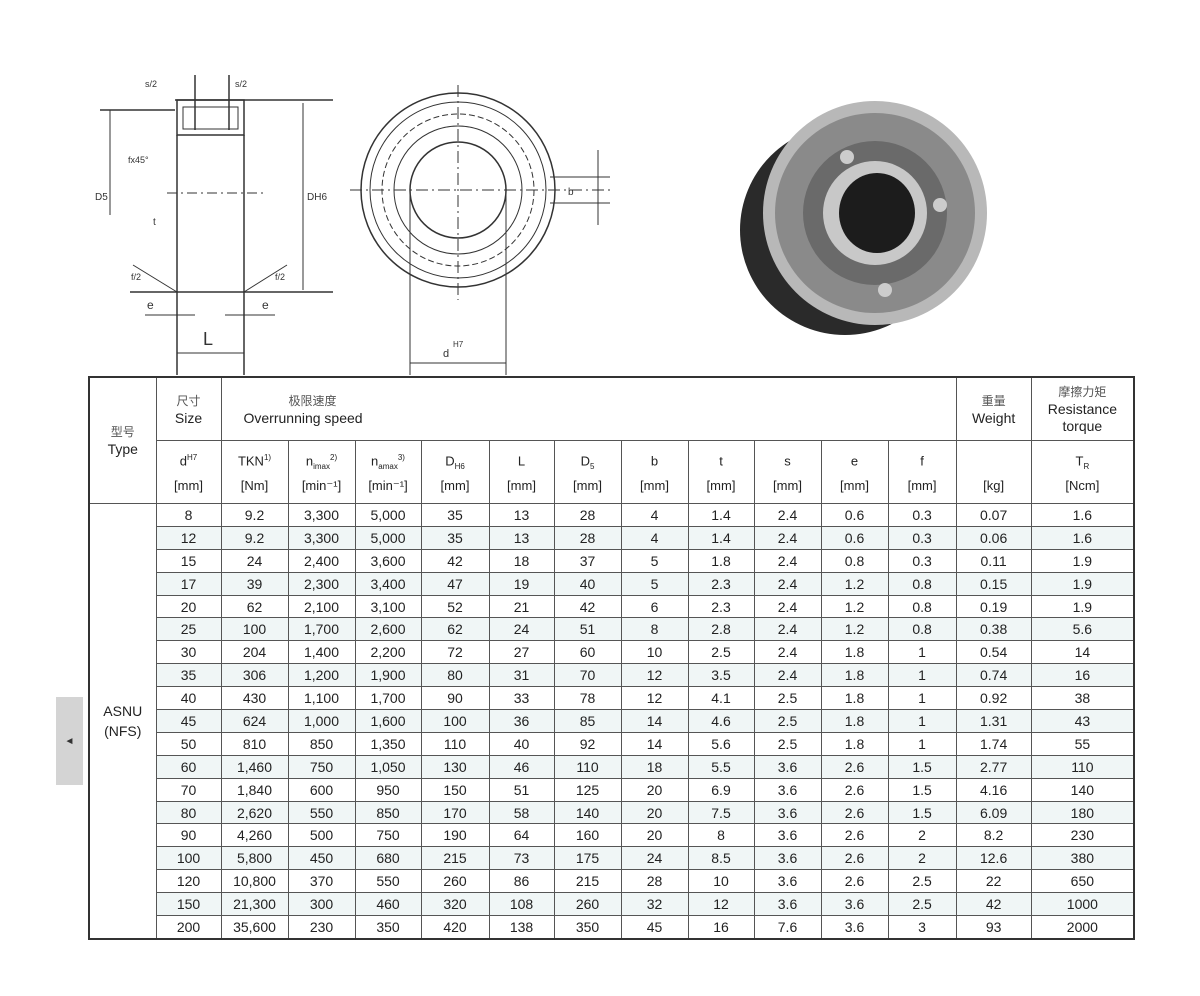  What do you see at coordinates (587, 766) in the screenshot?
I see `table-cell: 110` at bounding box center [587, 766].